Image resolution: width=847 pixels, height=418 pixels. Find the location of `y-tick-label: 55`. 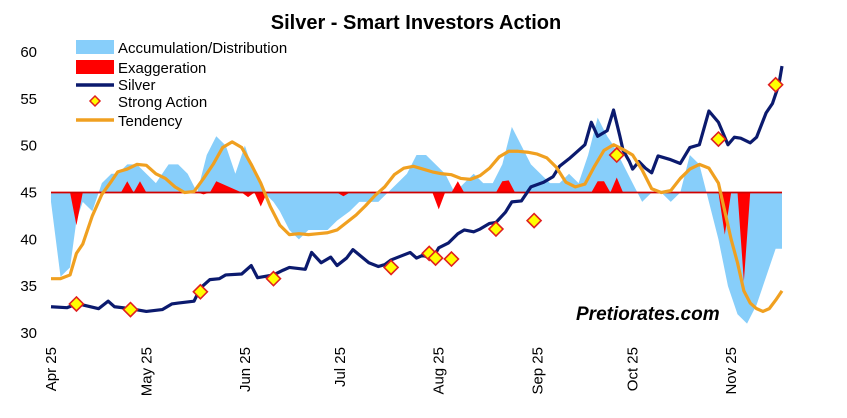

y-tick-label: 55 is located at coordinates (28, 99).